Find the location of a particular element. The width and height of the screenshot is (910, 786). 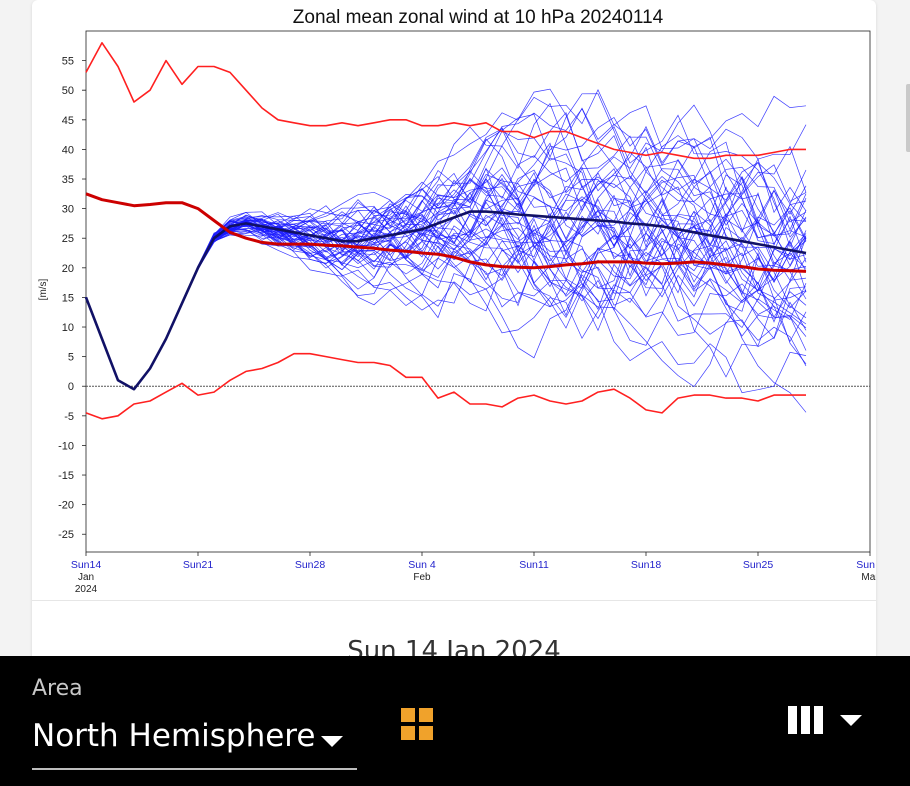

chart-title: Zonal mean zonal wind at 10 hPa 20240114 is located at coordinates (478, 17).